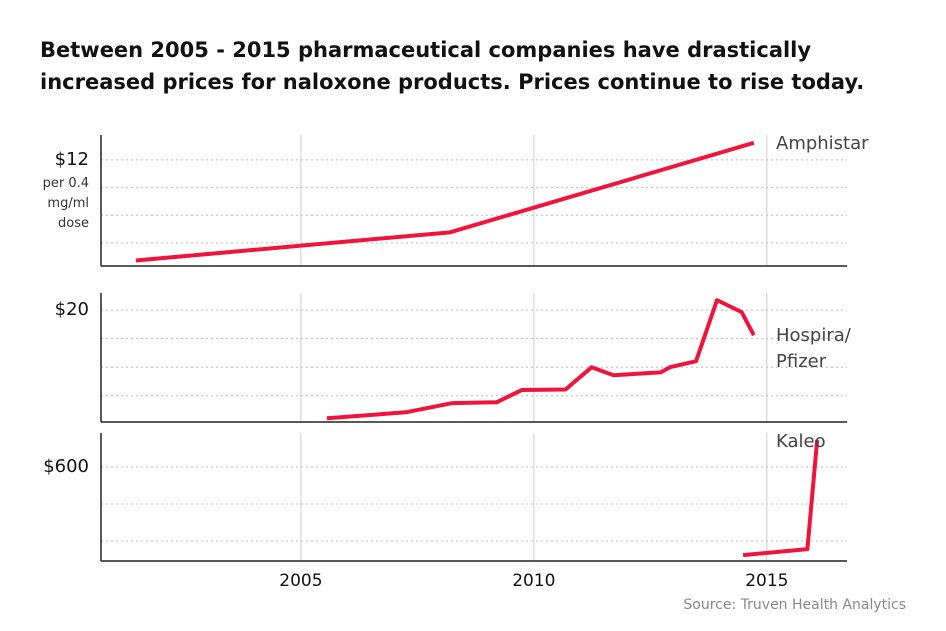 This screenshot has width=946, height=631. Describe the element at coordinates (813, 348) in the screenshot. I see `series-label: Hospira/ Pfizer` at that location.